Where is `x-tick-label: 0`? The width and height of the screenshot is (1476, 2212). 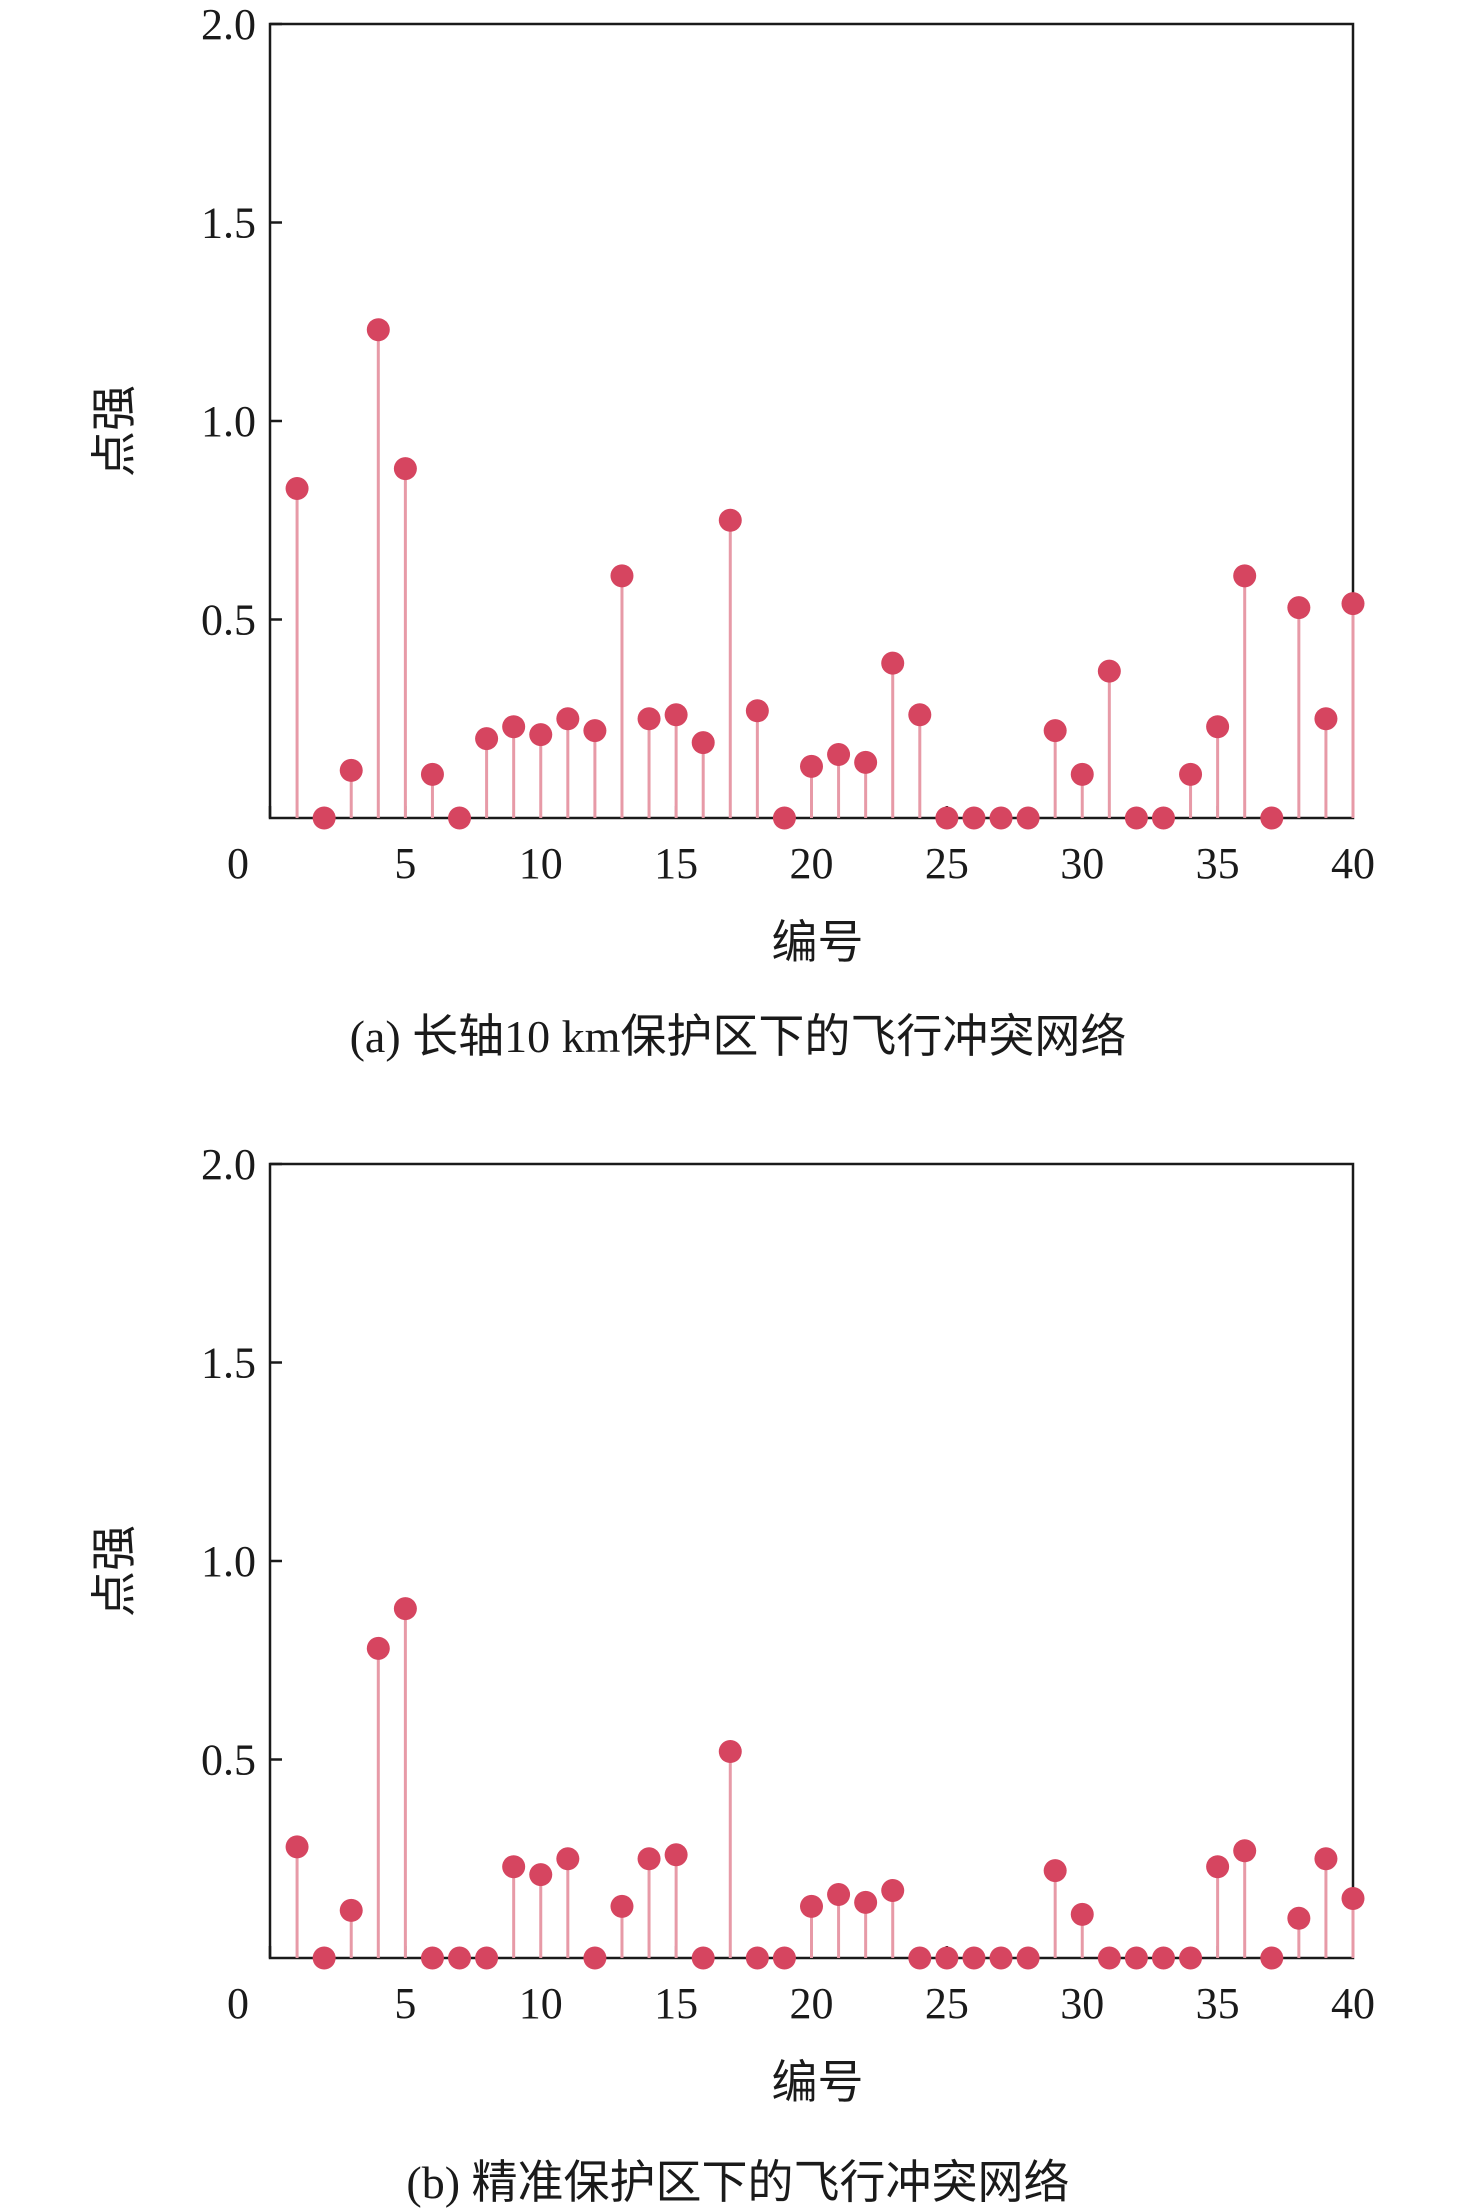 x-tick-label: 0 is located at coordinates (238, 2003).